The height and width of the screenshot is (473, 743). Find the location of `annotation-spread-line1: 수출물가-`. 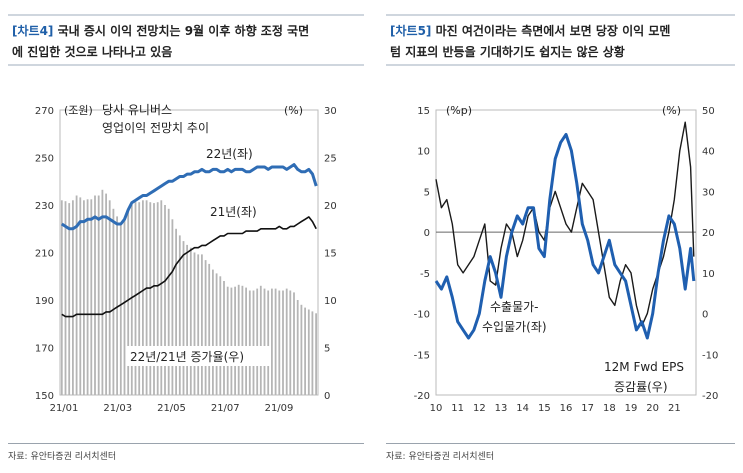

annotation-spread-line1: 수출물가- is located at coordinates (514, 307).